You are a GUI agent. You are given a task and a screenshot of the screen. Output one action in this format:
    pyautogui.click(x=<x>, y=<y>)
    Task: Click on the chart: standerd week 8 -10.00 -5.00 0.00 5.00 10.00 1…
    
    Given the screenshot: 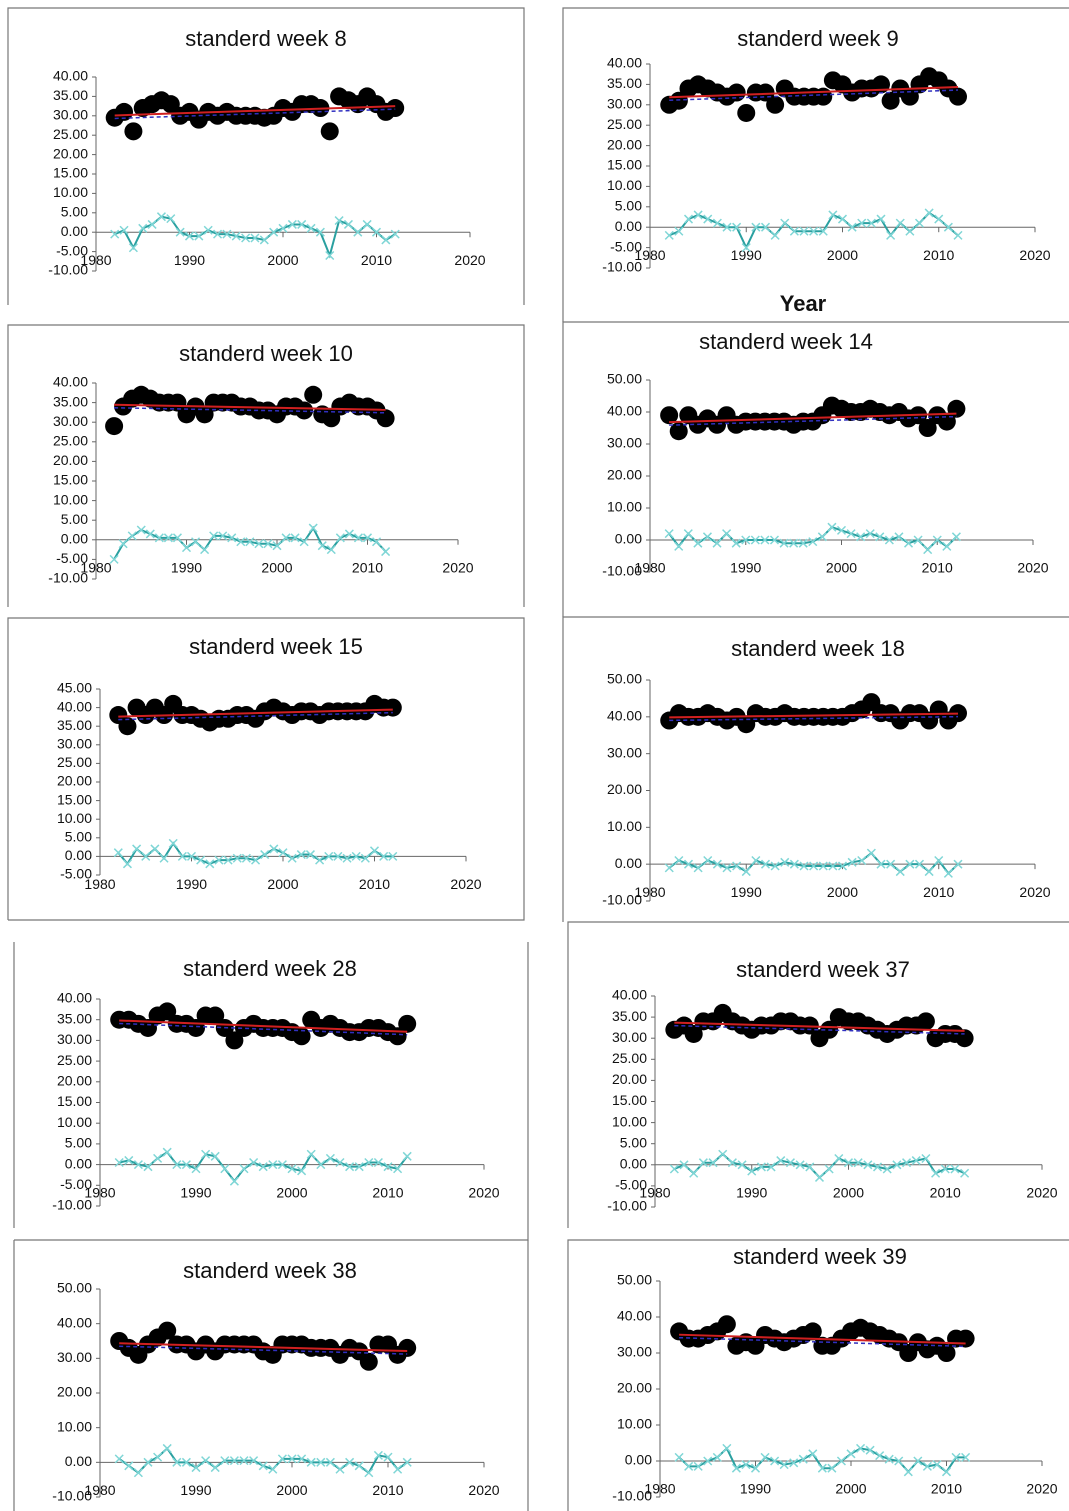 What is the action you would take?
    pyautogui.click(x=266, y=152)
    